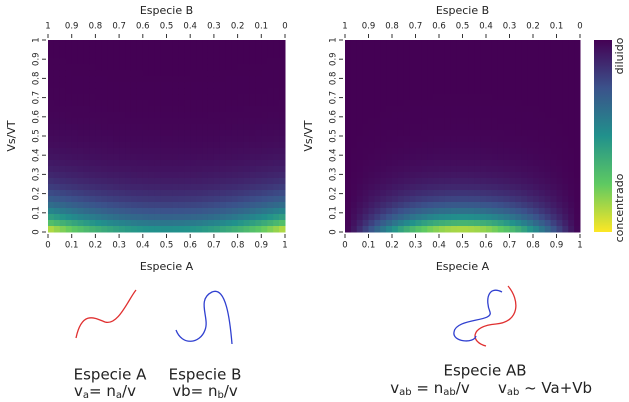  I want to click on formula-text: v, so click(502, 388).